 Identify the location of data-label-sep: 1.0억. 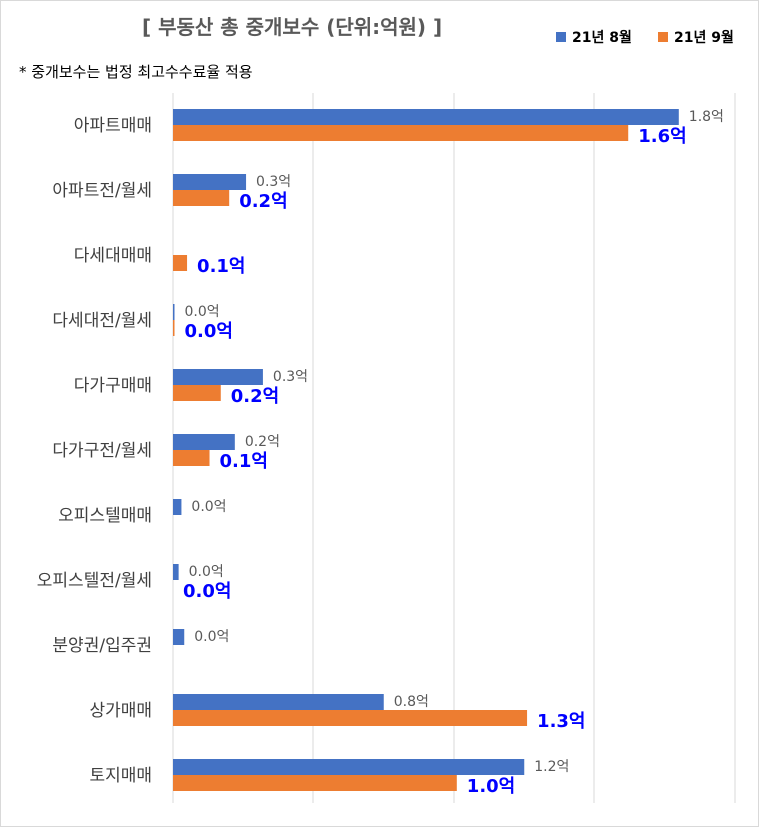
(491, 786).